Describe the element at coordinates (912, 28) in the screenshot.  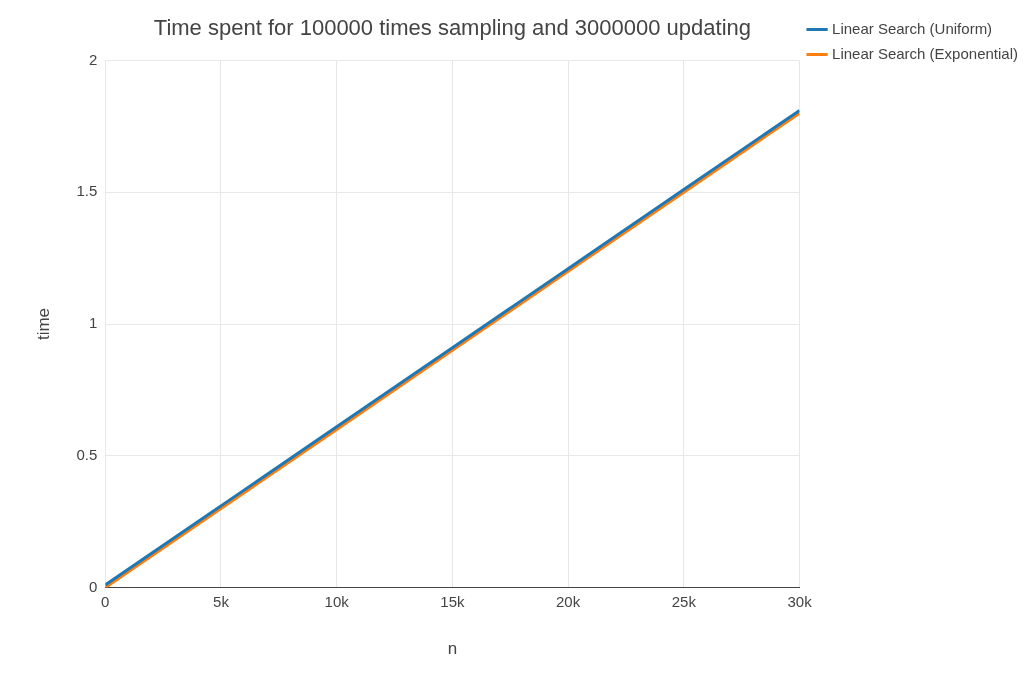
I see `legend-label: Linear Search (Uniform)` at that location.